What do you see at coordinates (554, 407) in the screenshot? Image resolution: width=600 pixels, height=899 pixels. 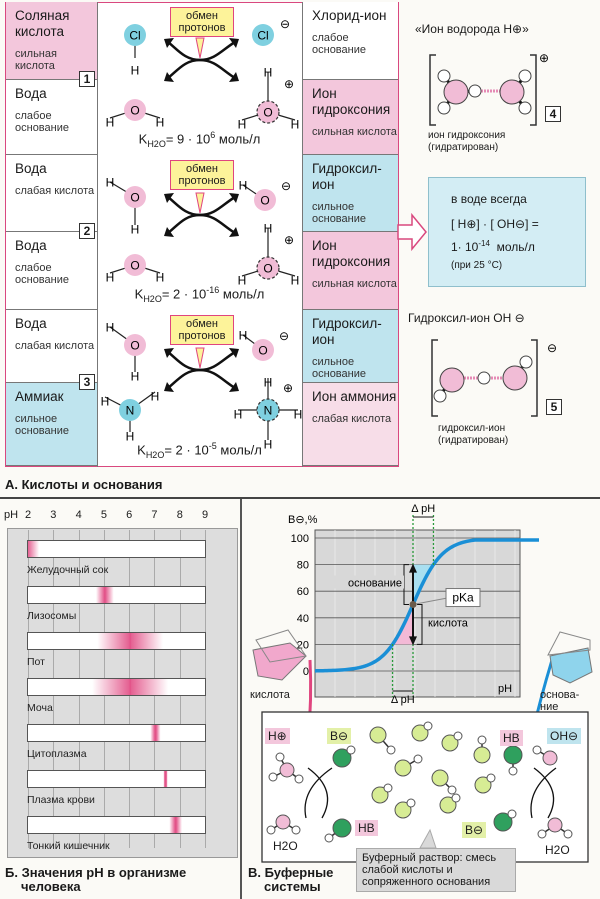 I see `figure-number-5: 5` at bounding box center [554, 407].